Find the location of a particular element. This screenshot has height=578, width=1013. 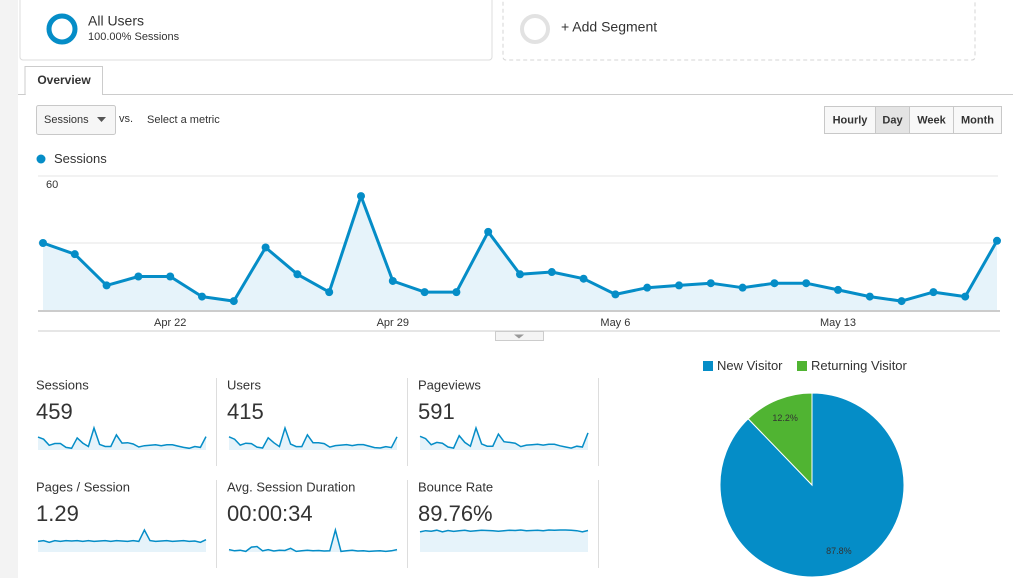

x-tick-label: Apr 29 is located at coordinates (393, 323).